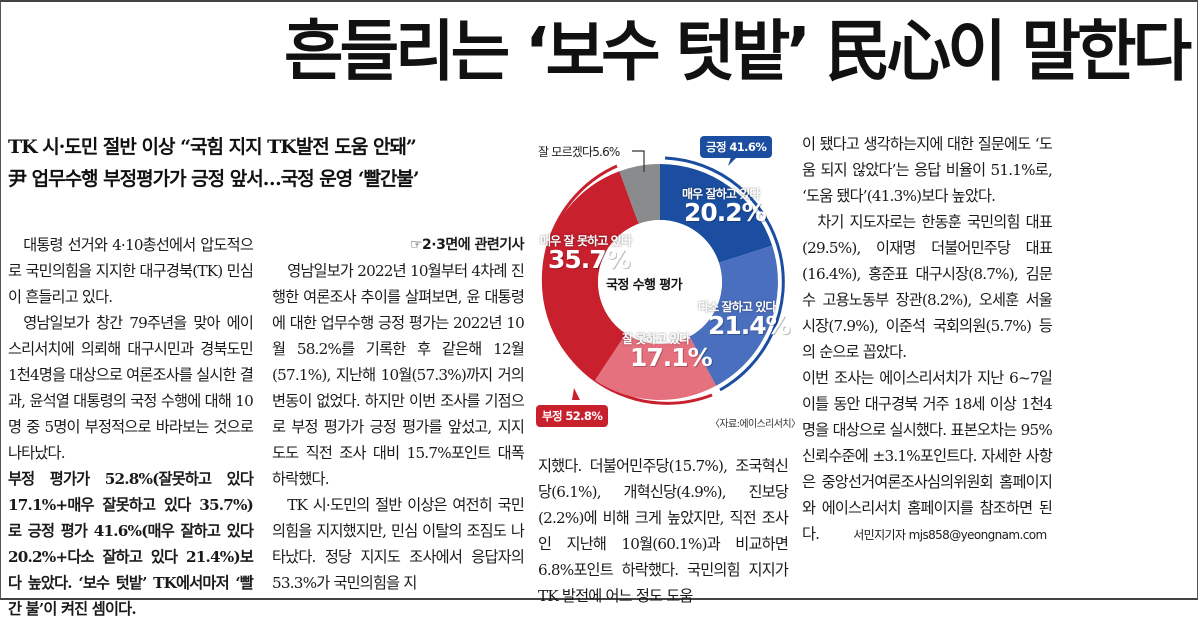  I want to click on value-somewhat-good: 21.4%, so click(749, 325).